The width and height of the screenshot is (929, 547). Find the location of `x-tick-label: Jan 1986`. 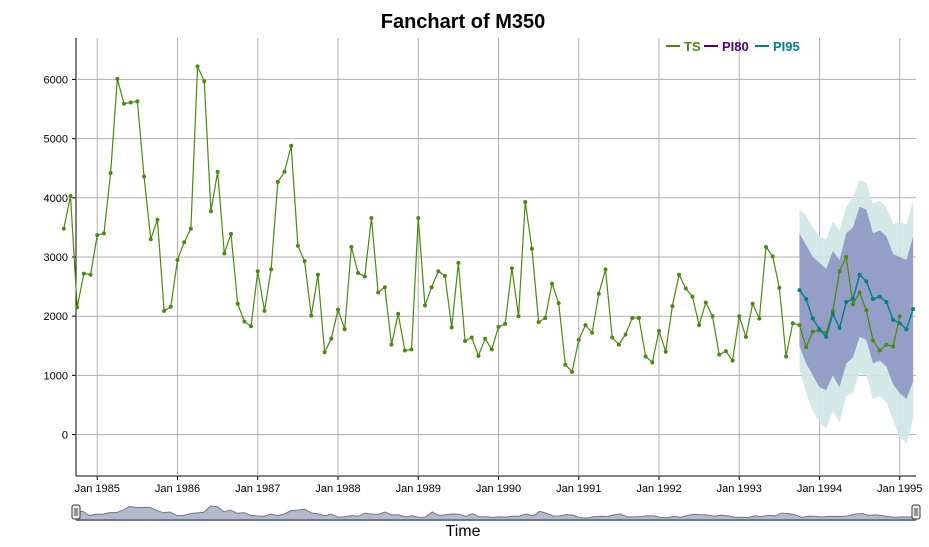

x-tick-label: Jan 1986 is located at coordinates (177, 489).